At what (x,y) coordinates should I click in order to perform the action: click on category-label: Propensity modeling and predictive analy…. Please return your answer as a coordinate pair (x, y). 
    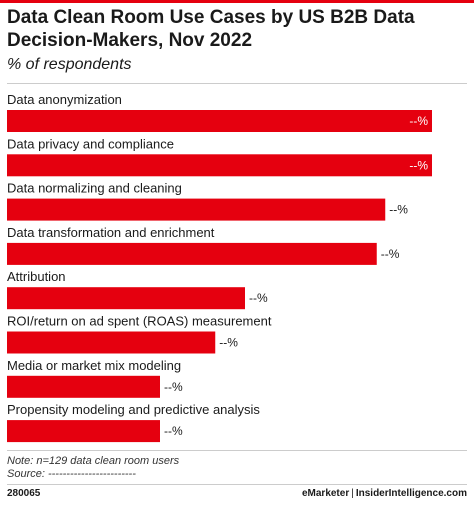
    Looking at the image, I should click on (133, 409).